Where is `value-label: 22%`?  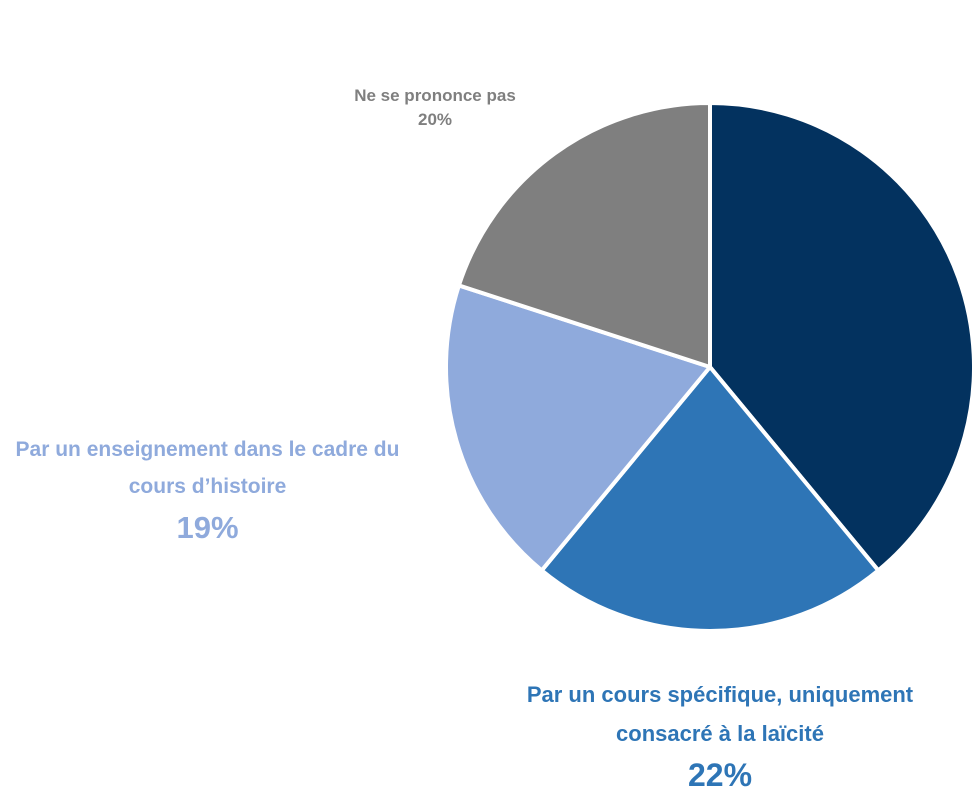
value-label: 22% is located at coordinates (720, 775).